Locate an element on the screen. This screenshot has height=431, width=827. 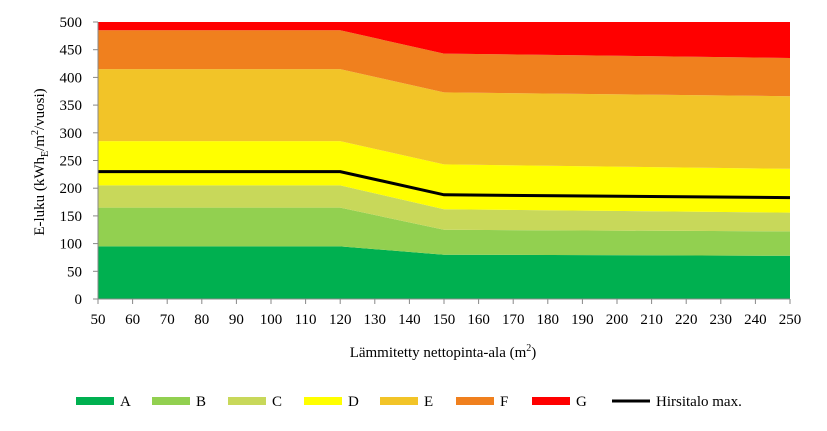
y-tick-label: 100 is located at coordinates (71, 245).